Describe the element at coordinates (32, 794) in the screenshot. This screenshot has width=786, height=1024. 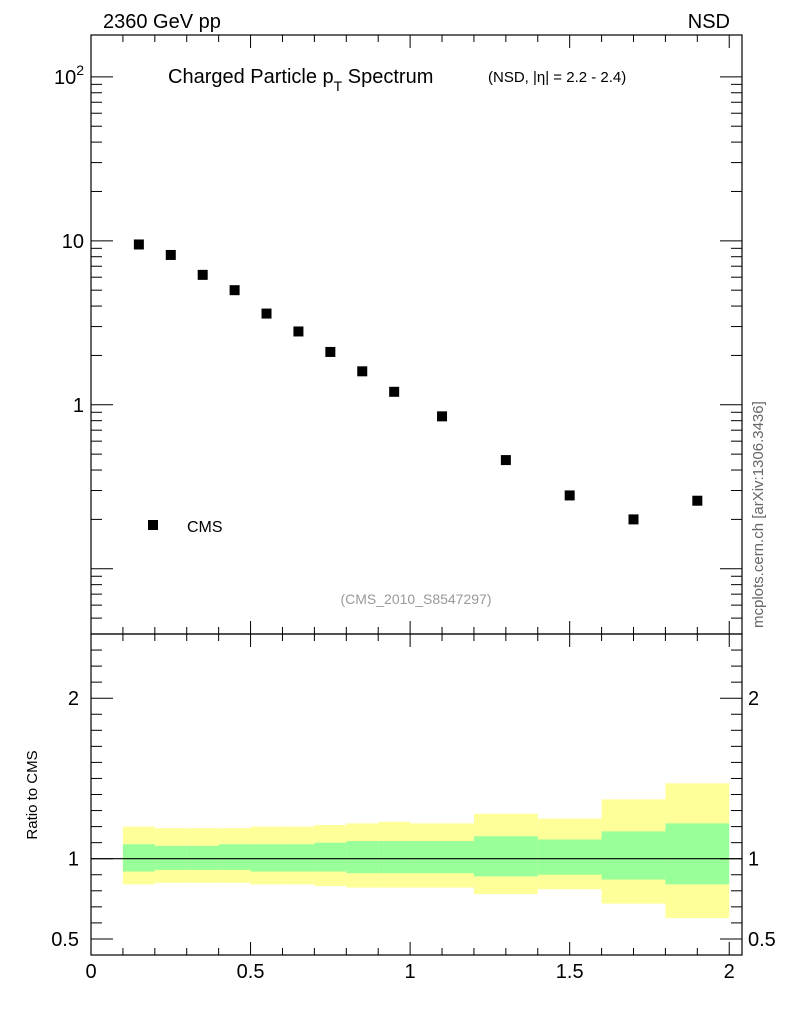
I see `ratio-y-axis-label: Ratio to CMS` at that location.